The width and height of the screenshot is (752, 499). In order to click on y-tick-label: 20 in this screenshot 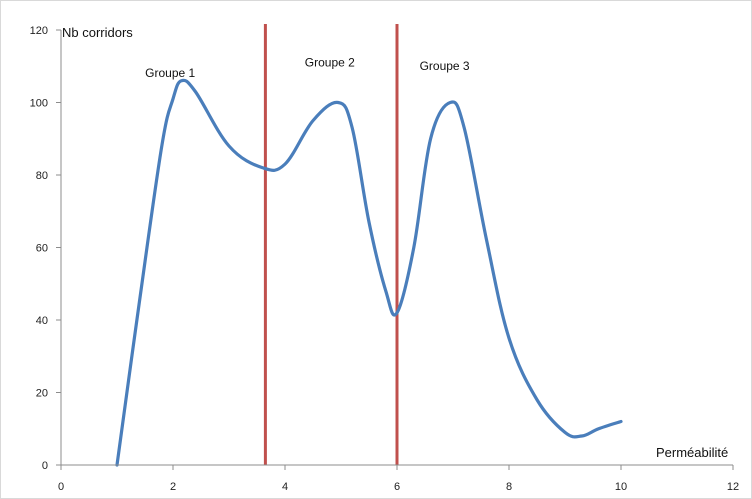, I will do `click(42, 394)`.